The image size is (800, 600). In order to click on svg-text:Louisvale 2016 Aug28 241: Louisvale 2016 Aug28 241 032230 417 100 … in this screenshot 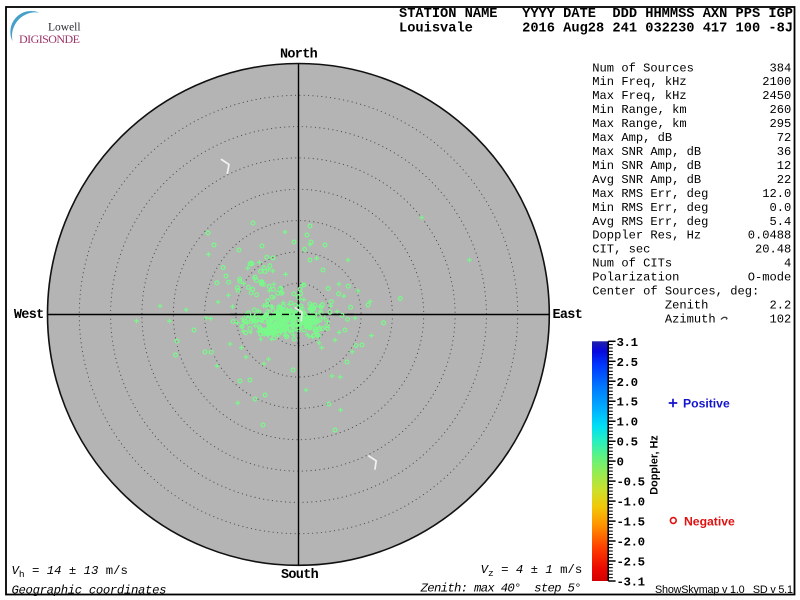, I will do `click(596, 28)`.